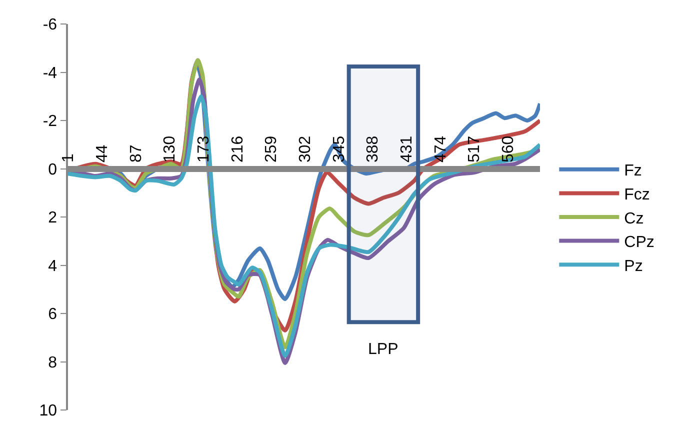 Image resolution: width=673 pixels, height=432 pixels. Describe the element at coordinates (53, 266) in the screenshot. I see `y-tick-label: 4` at that location.